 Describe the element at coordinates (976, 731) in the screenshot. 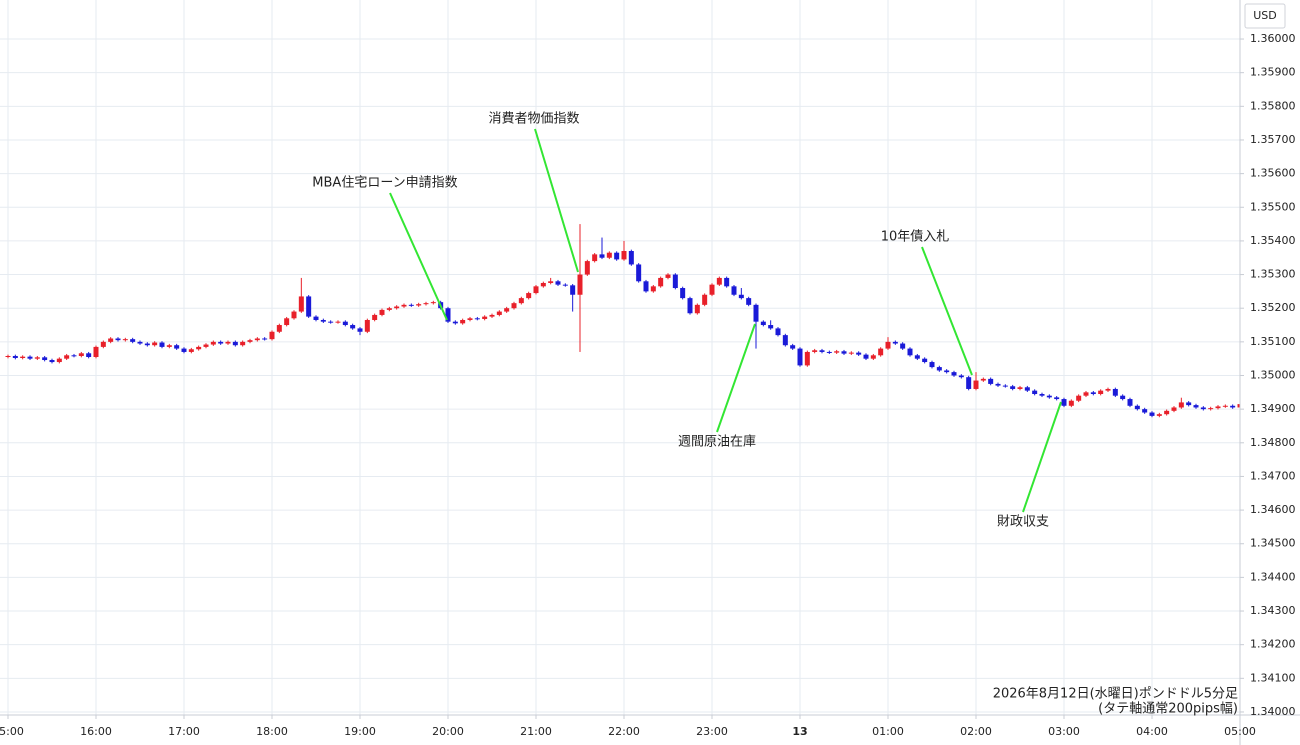

I see `x-tick-label: 02:00` at that location.